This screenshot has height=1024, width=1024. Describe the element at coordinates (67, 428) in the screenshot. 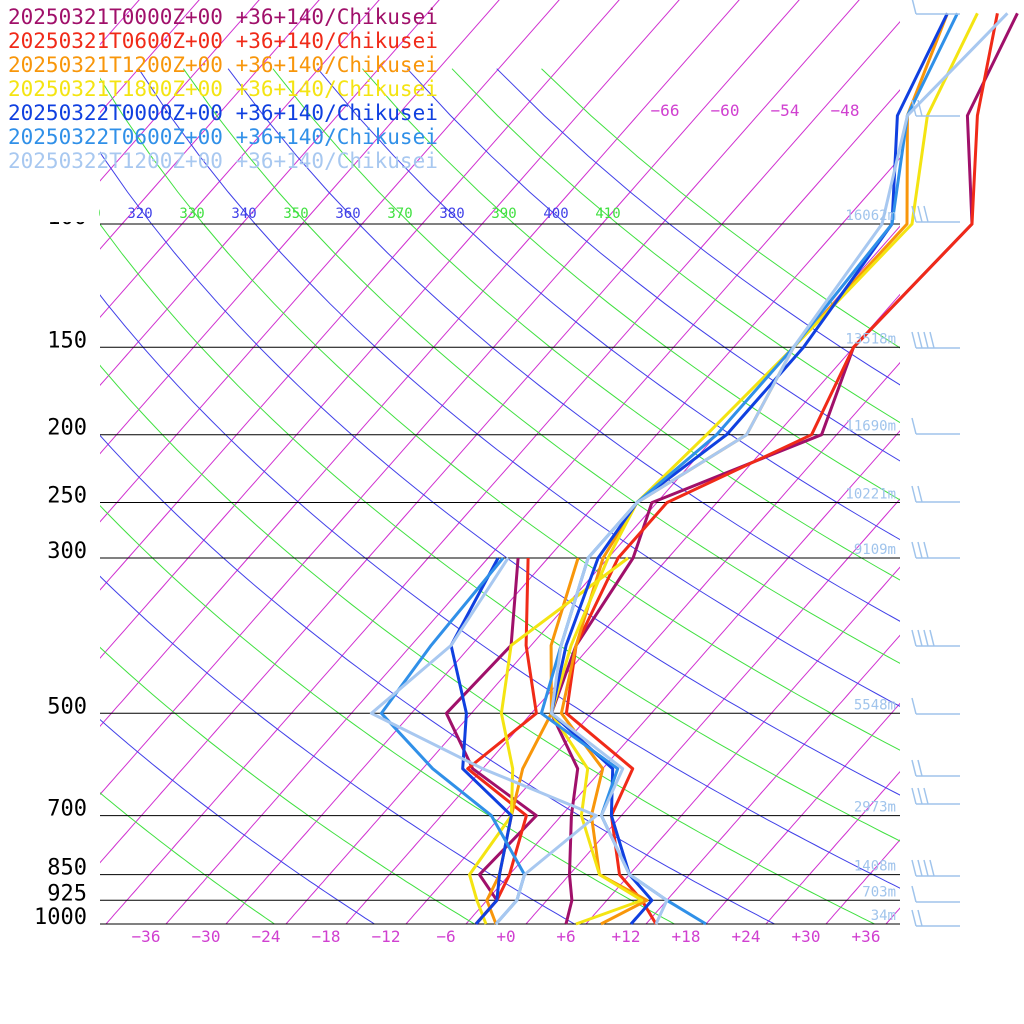

I see `pressure-label: 200` at that location.